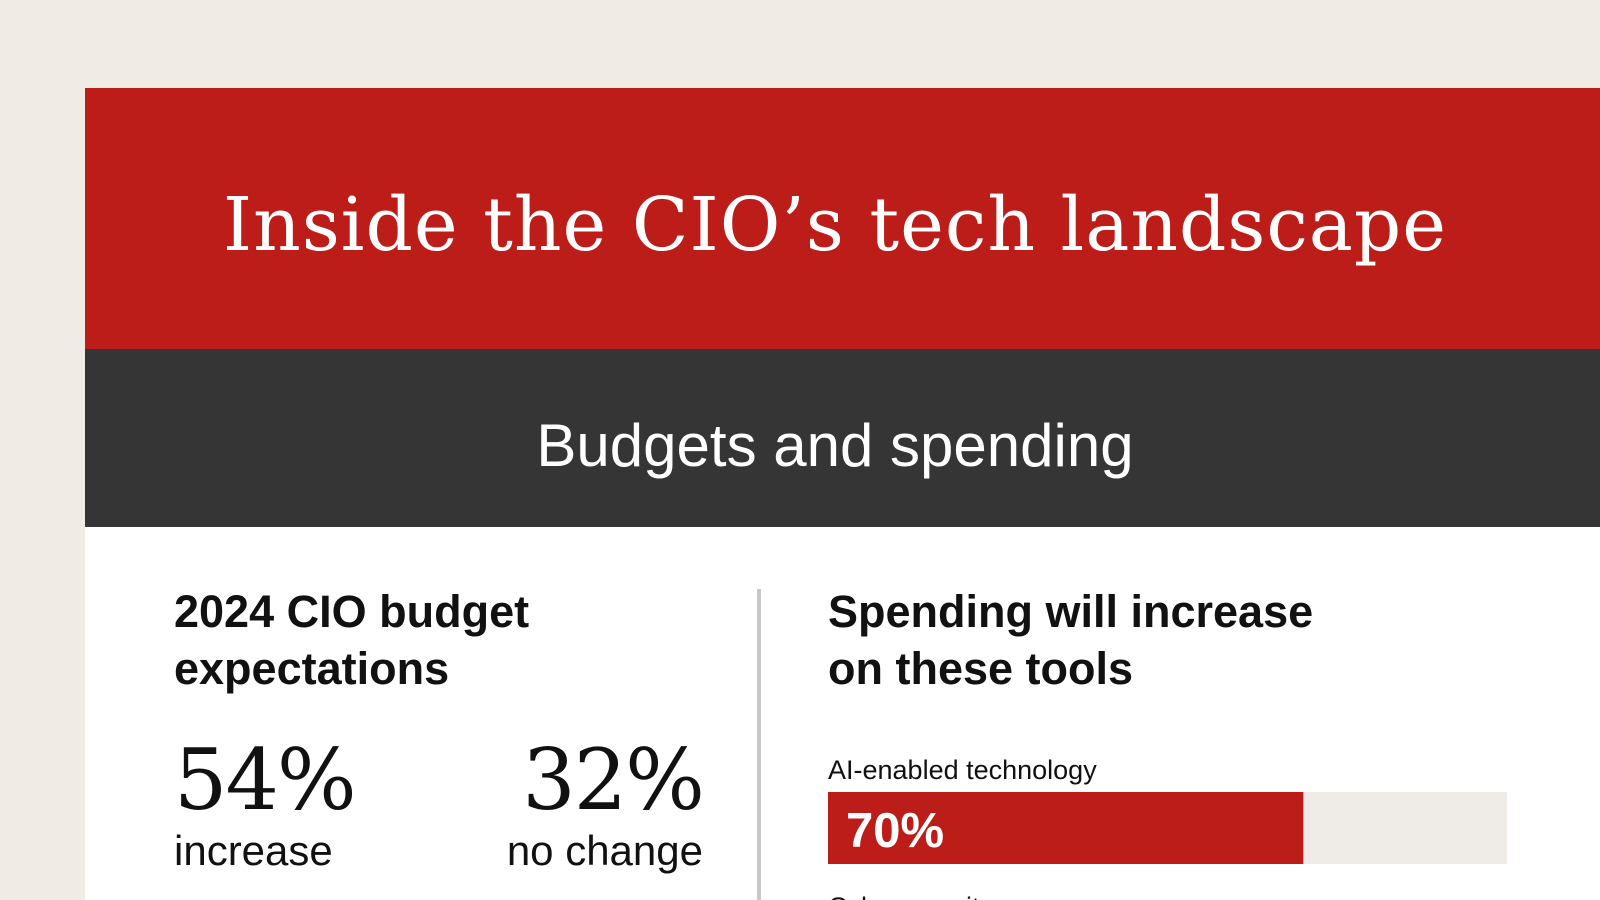 The width and height of the screenshot is (1600, 900). What do you see at coordinates (962, 771) in the screenshot?
I see `bar-category-label: AI-enabled technology` at bounding box center [962, 771].